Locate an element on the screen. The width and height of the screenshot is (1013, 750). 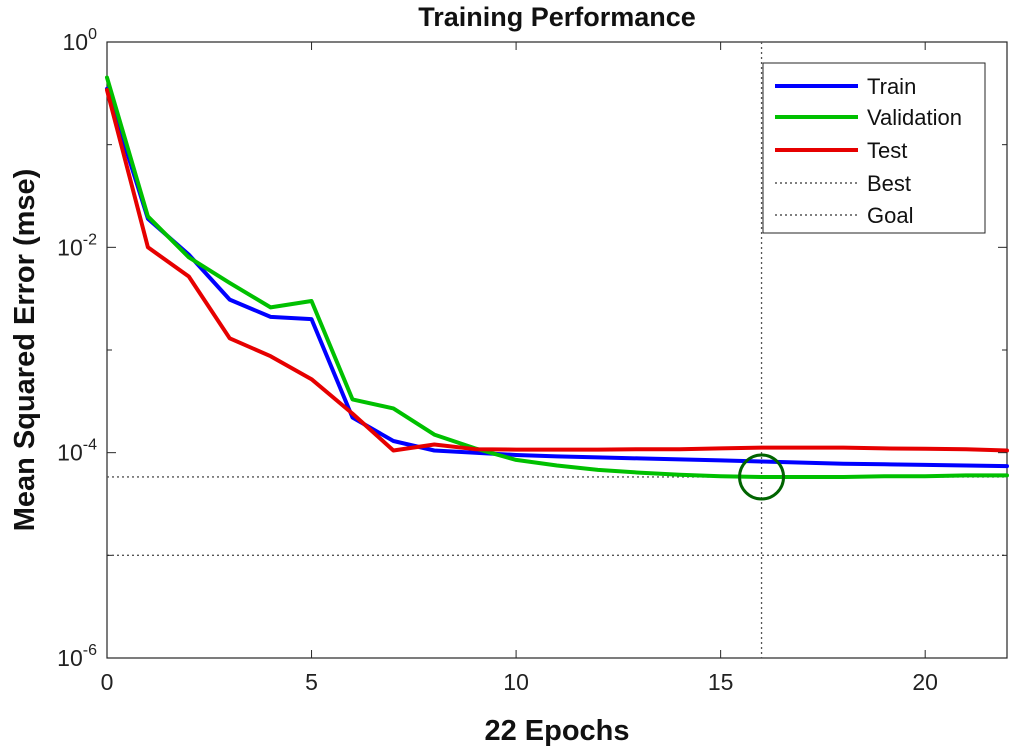
chart-title: Training Performance is located at coordinates (557, 17).